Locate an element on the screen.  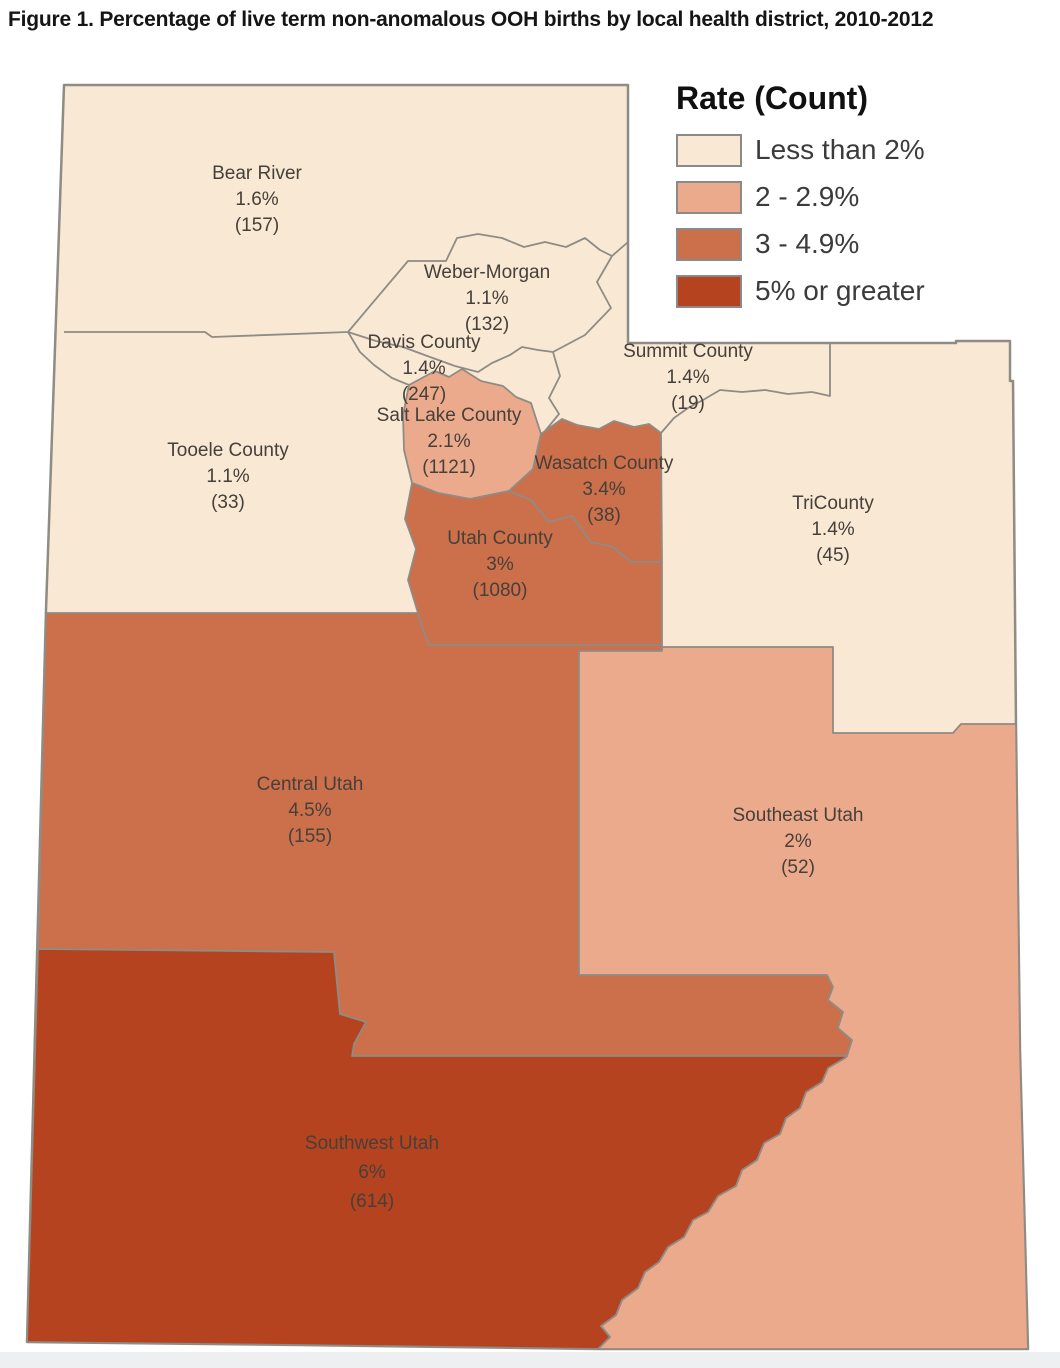
district-name: Davis County is located at coordinates (424, 342).